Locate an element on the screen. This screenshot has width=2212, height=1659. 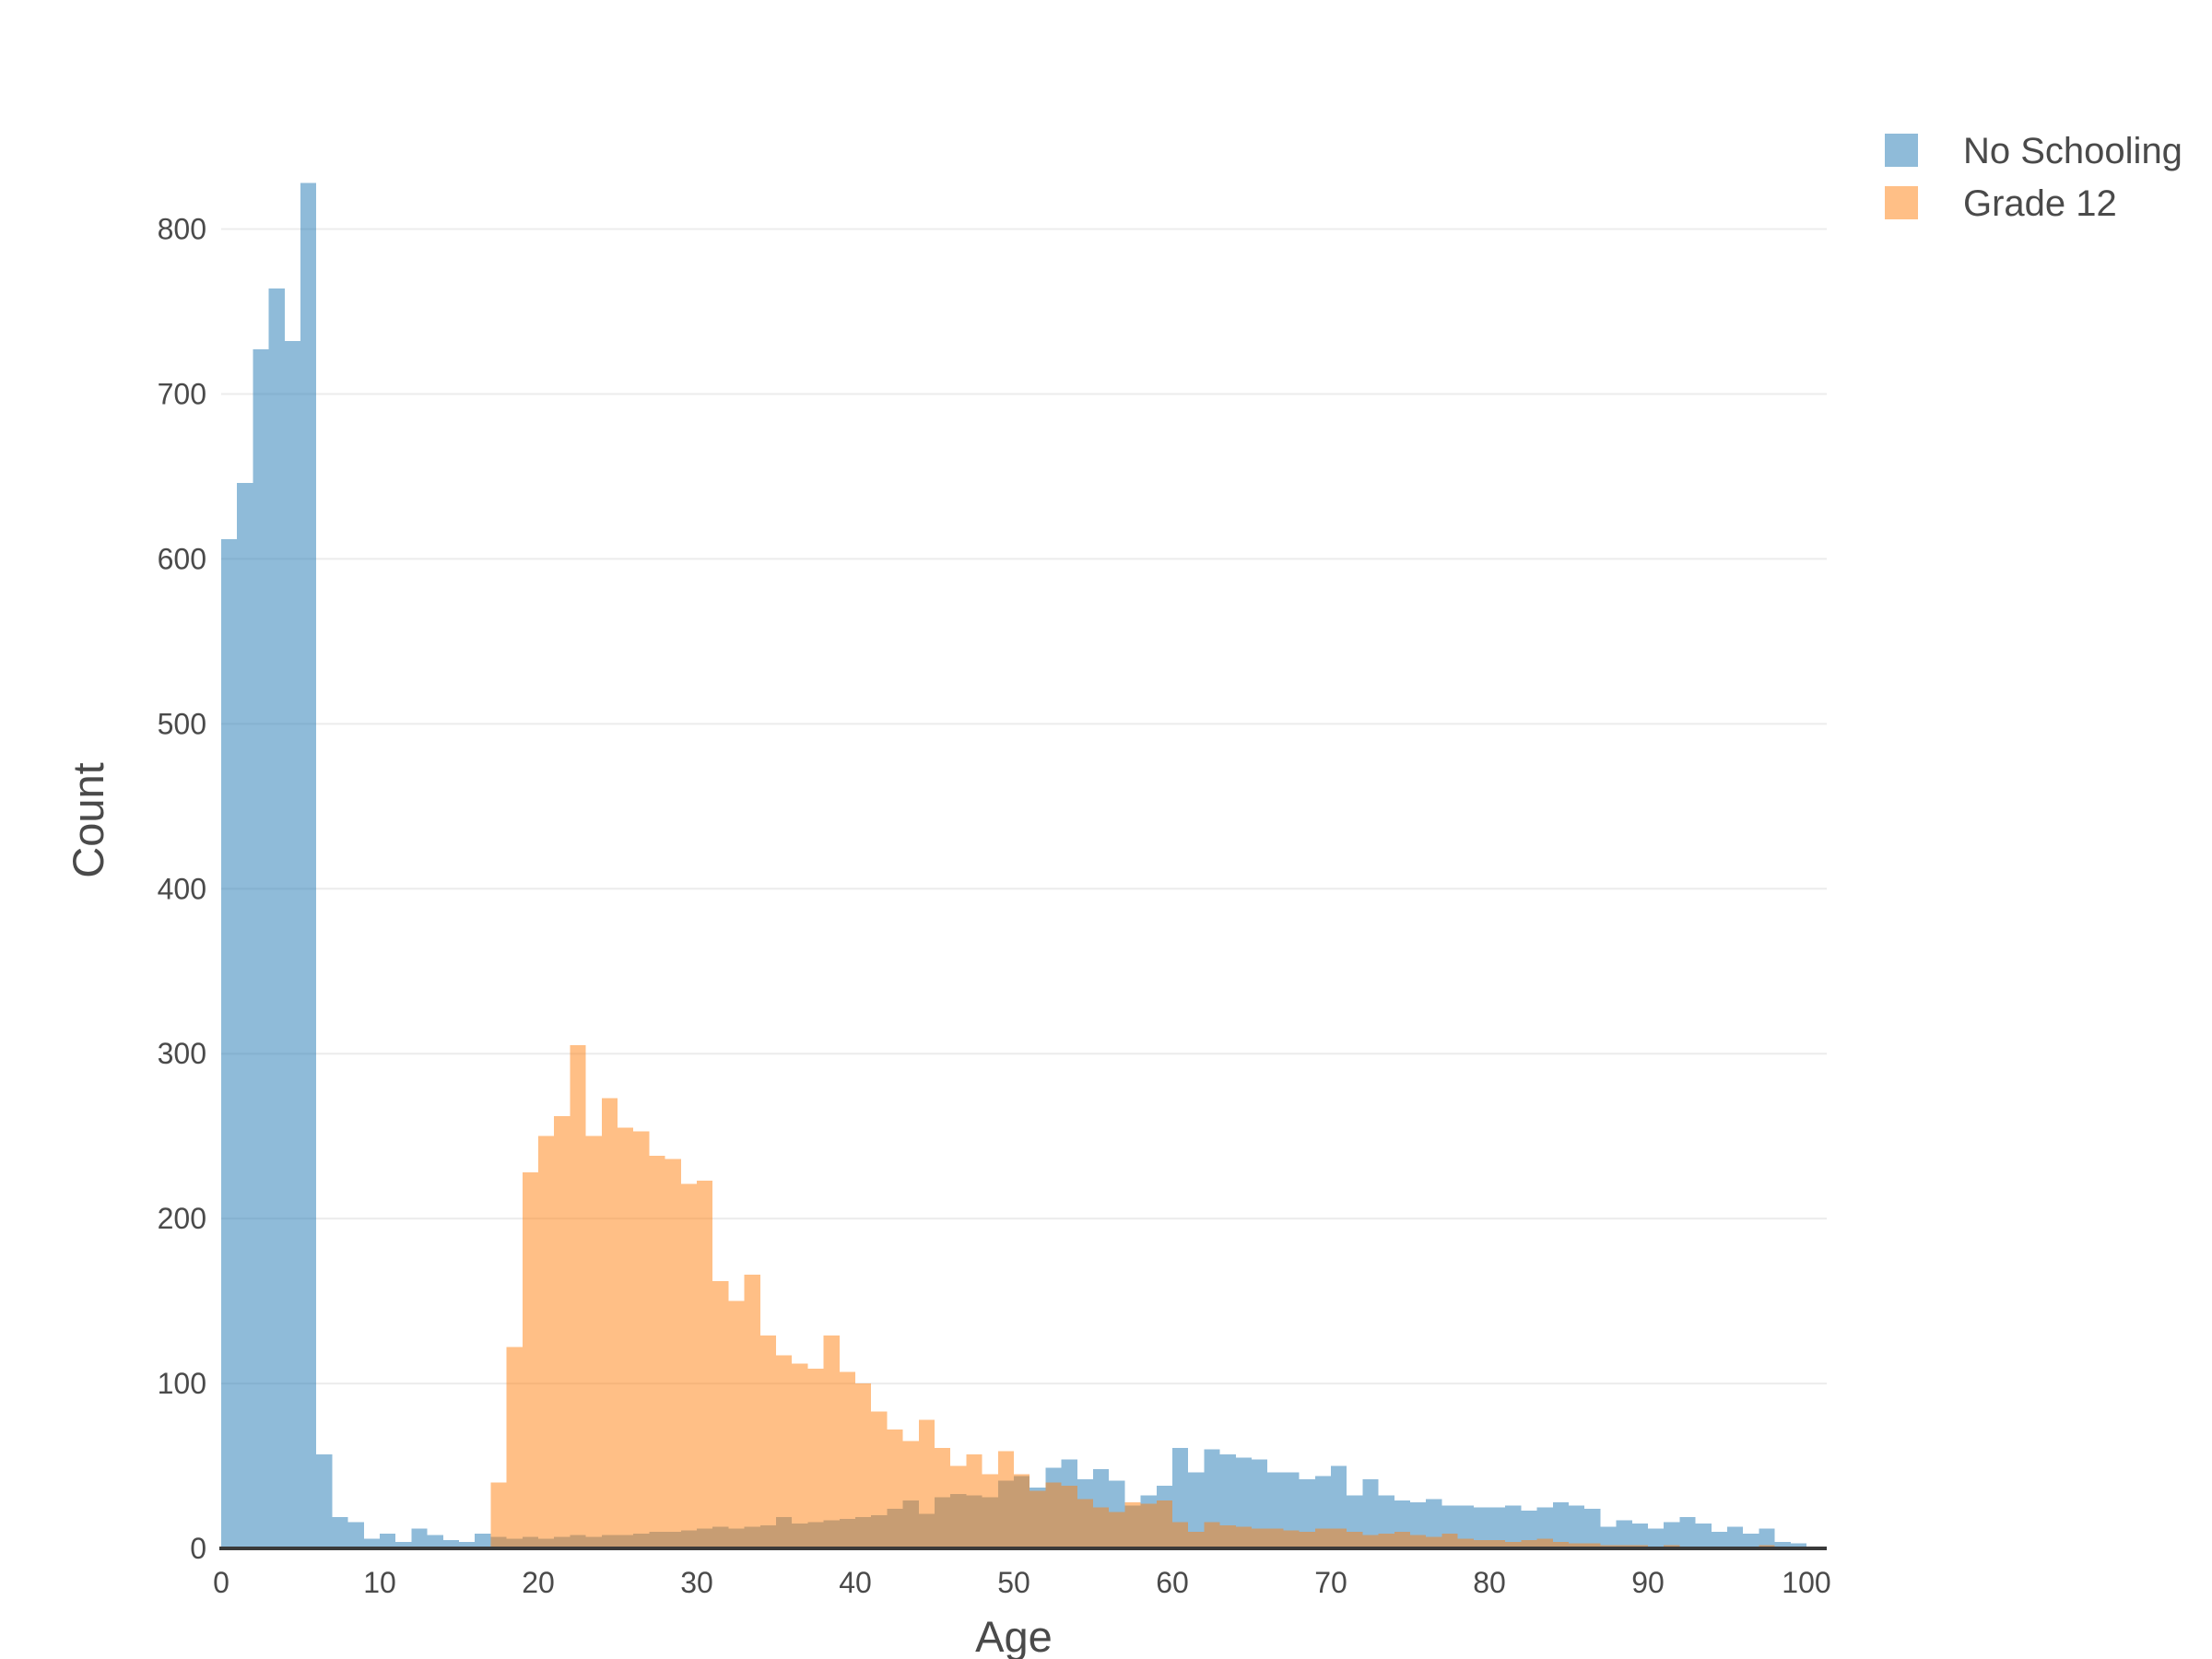
legend-label-no-schooling: No Schooling is located at coordinates (2073, 151).